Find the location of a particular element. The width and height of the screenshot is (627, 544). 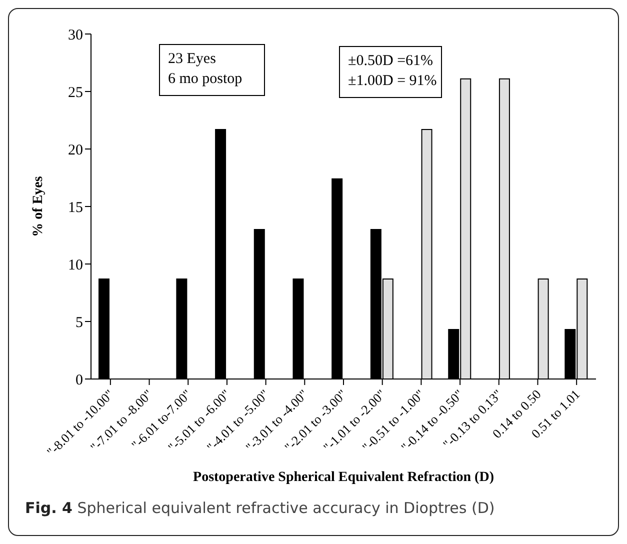

y-tick-label: 20 is located at coordinates (75, 150).